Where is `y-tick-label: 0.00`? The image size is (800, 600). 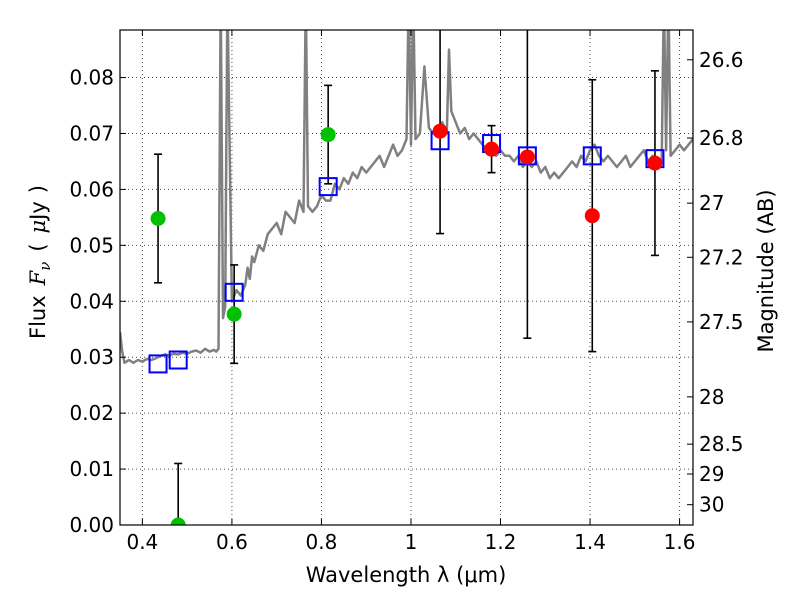 y-tick-label: 0.00 is located at coordinates (91, 525).